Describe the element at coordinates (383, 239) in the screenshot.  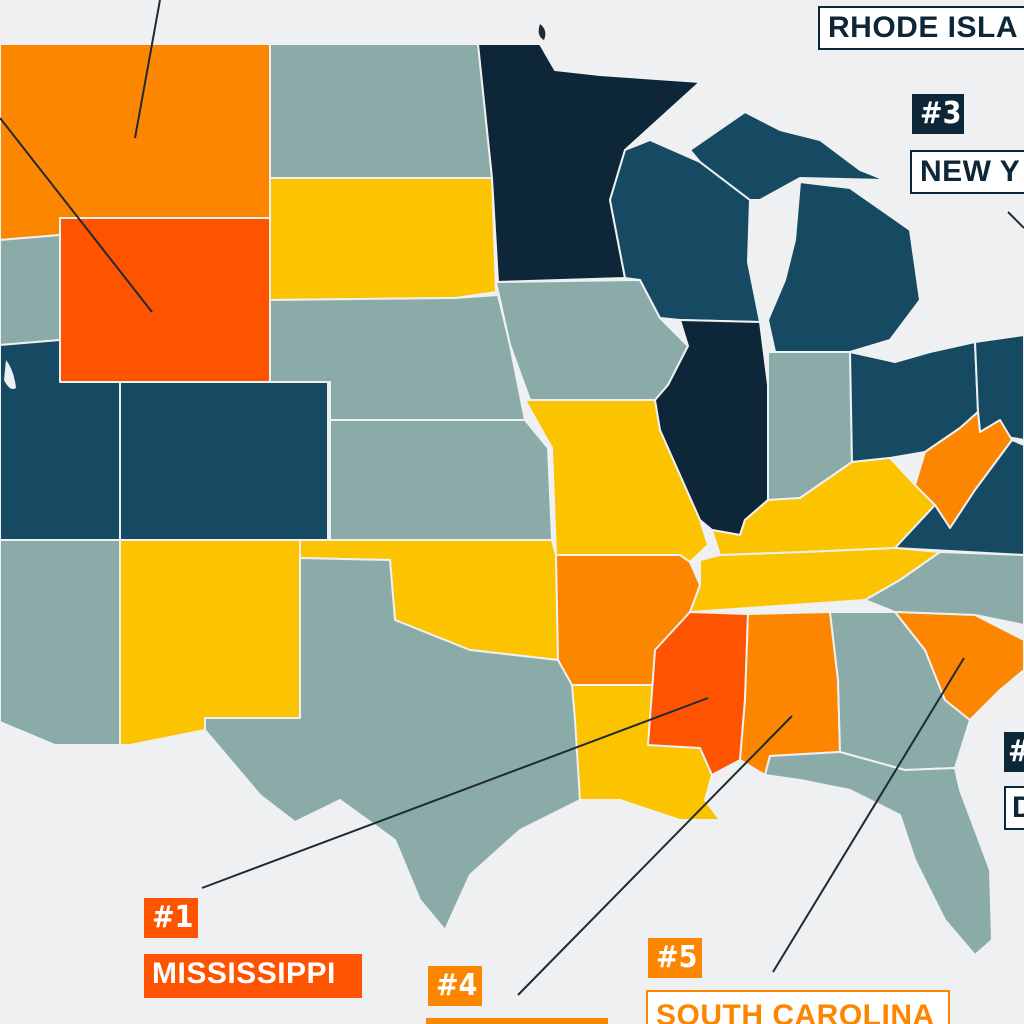
I see `state-south-dakota` at that location.